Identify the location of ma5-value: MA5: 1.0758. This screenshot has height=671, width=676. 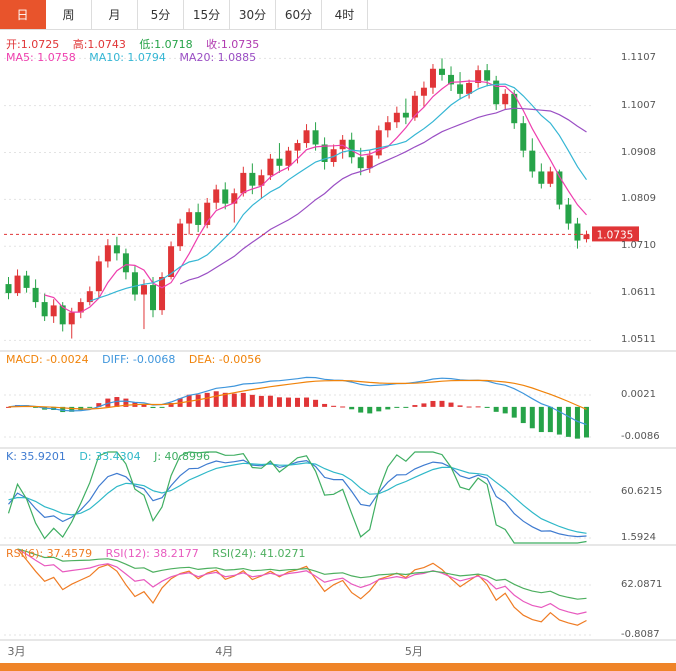
(41, 57).